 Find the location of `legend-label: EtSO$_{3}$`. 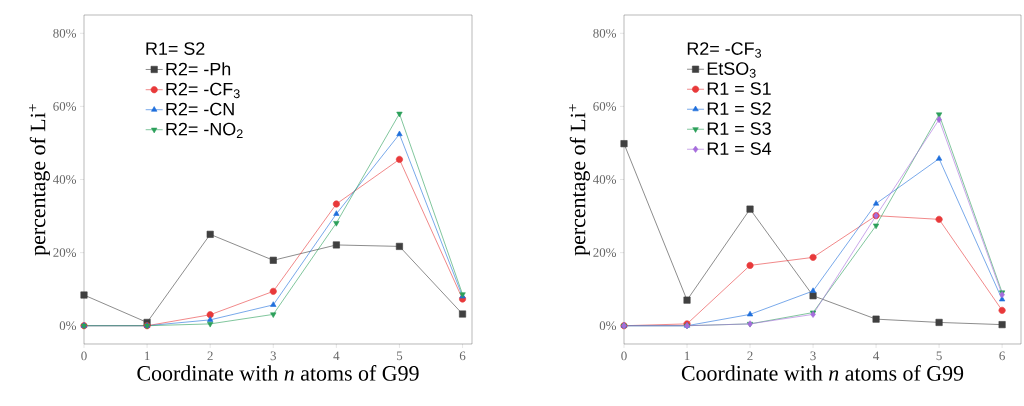

legend-label: EtSO$_{3}$ is located at coordinates (731, 70).